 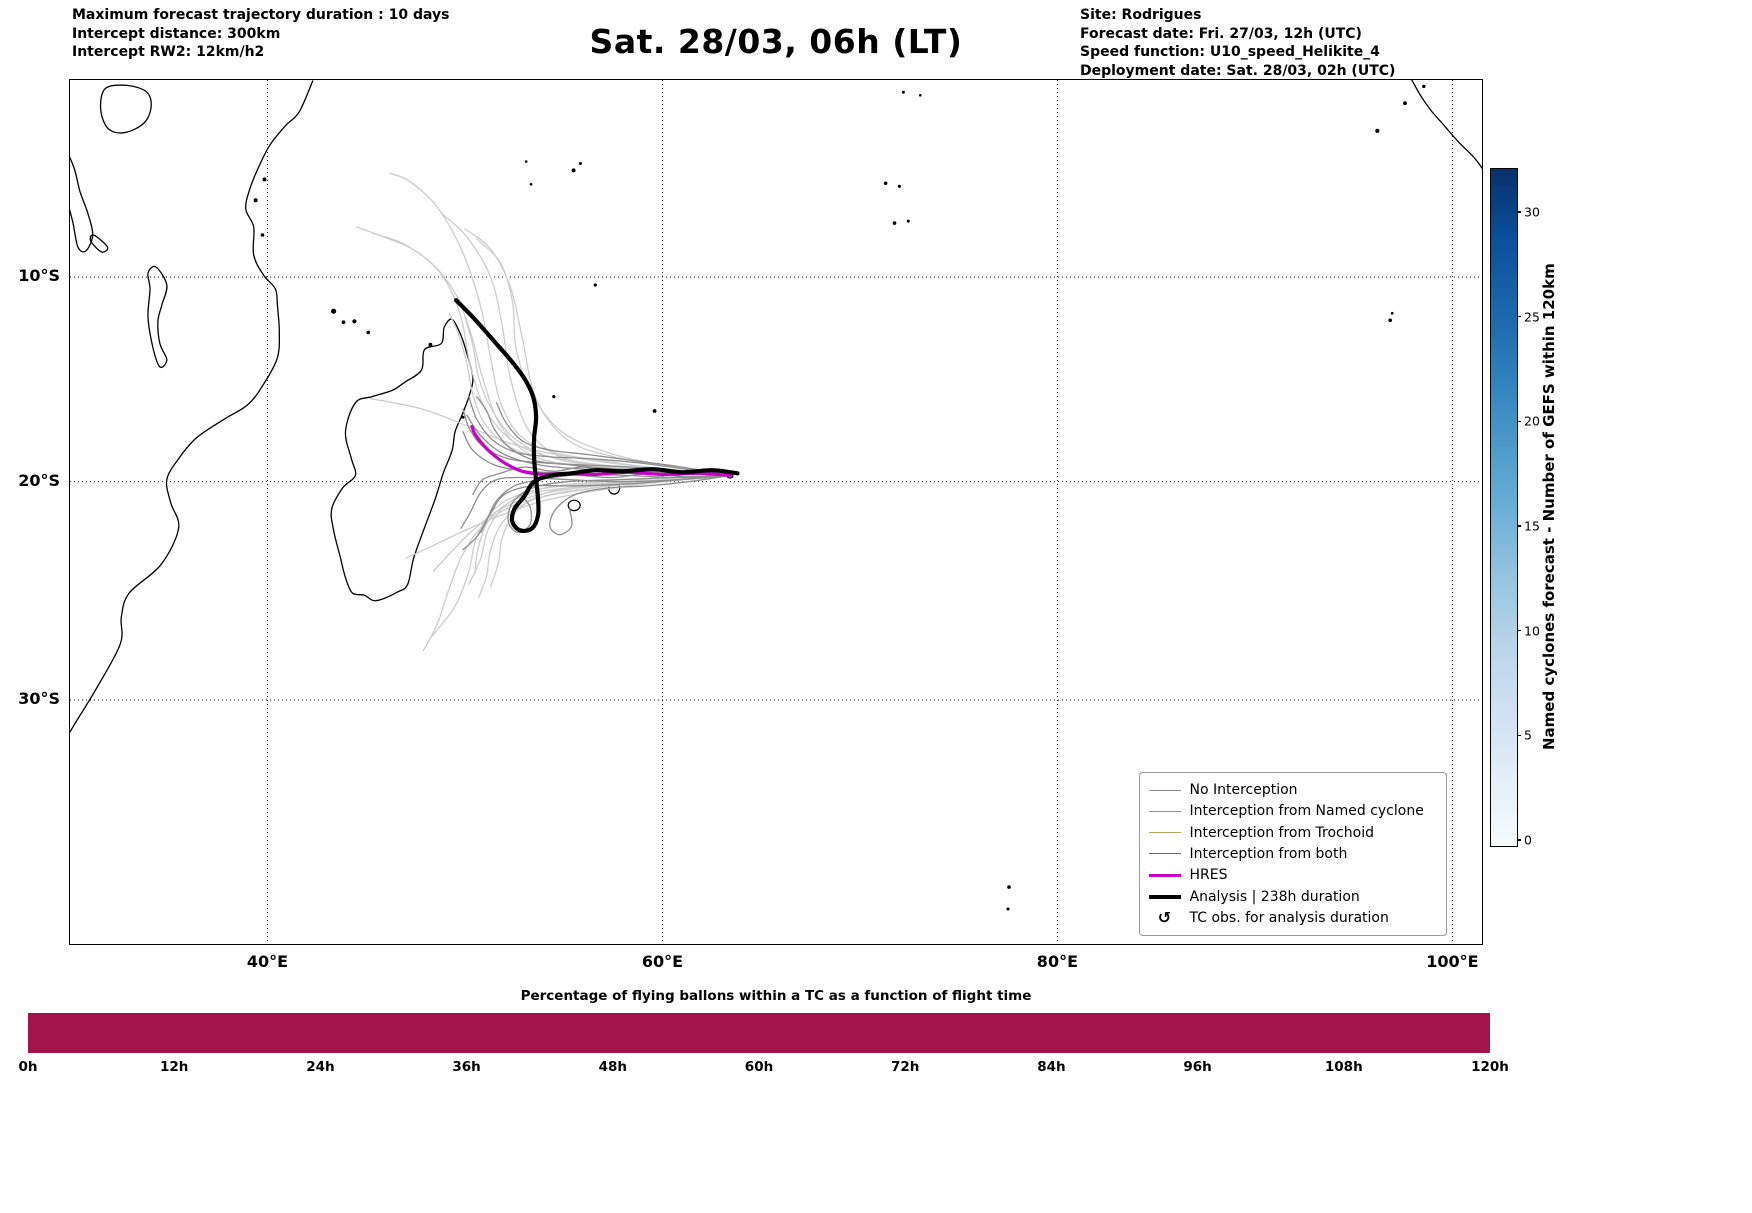 What do you see at coordinates (759, 1067) in the screenshot?
I see `flight-time-tick-label: 60h` at bounding box center [759, 1067].